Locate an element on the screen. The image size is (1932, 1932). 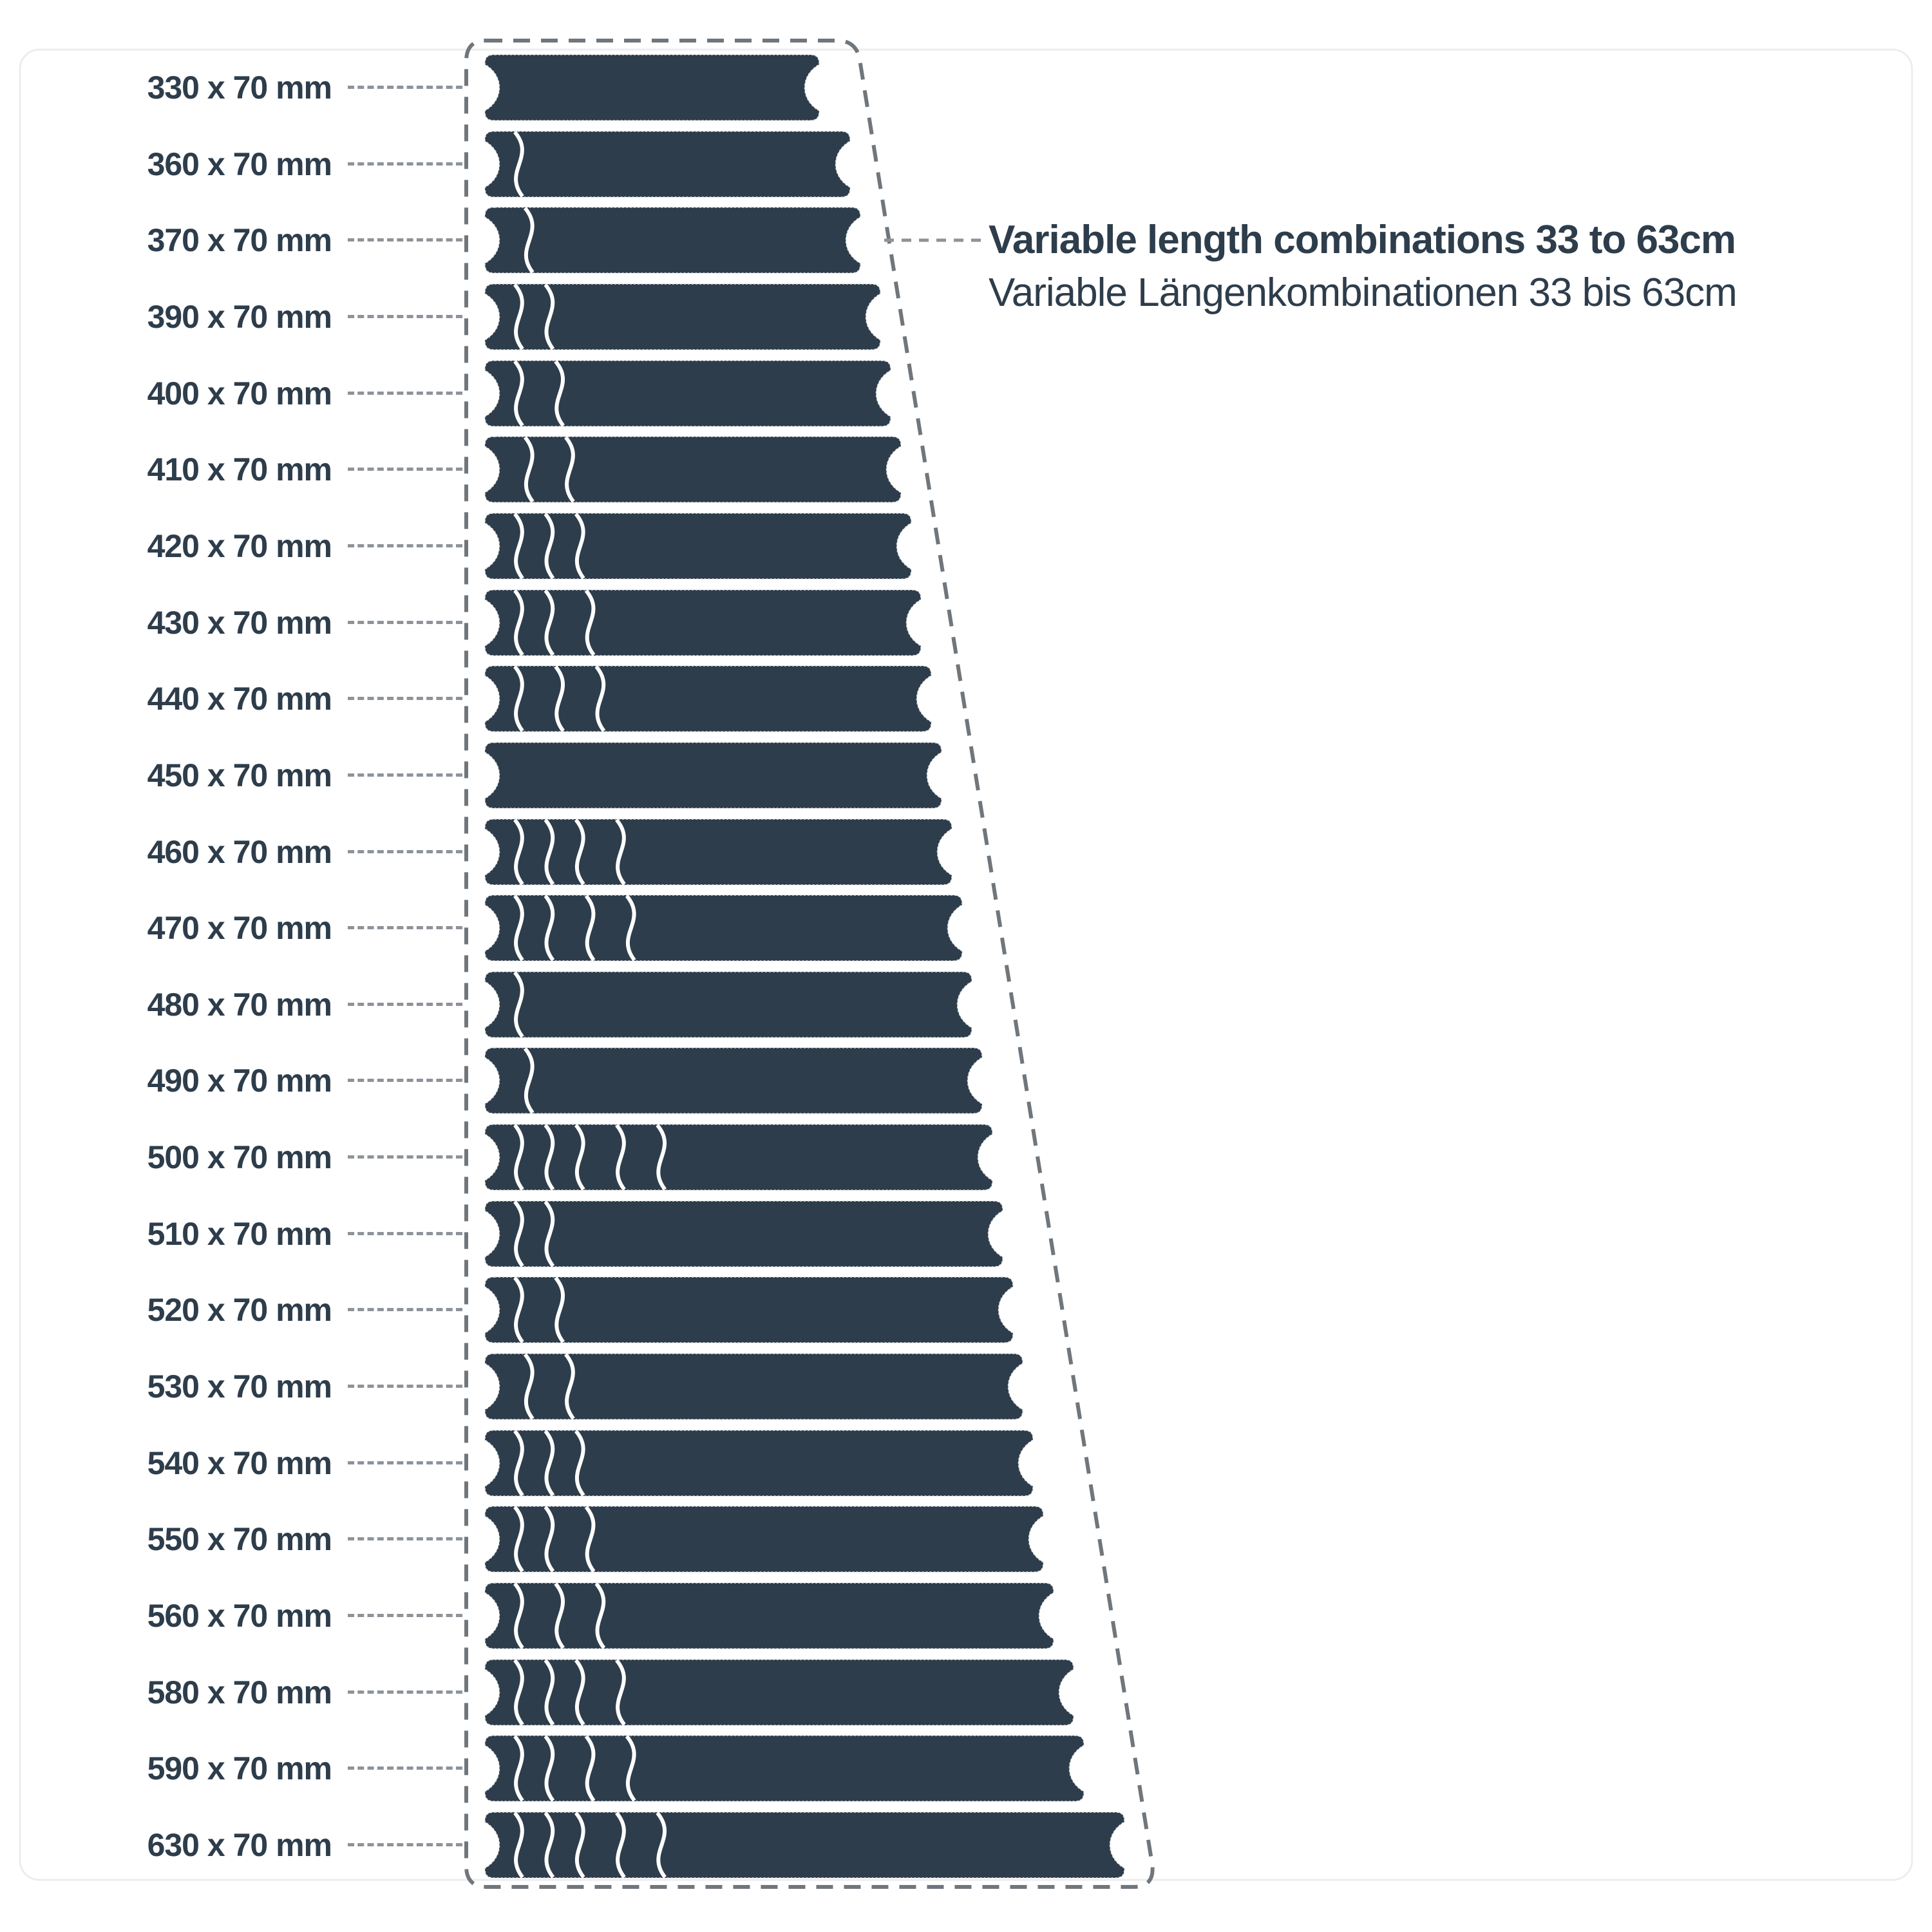
size-row: 420 x 70 mm is located at coordinates (966, 546).